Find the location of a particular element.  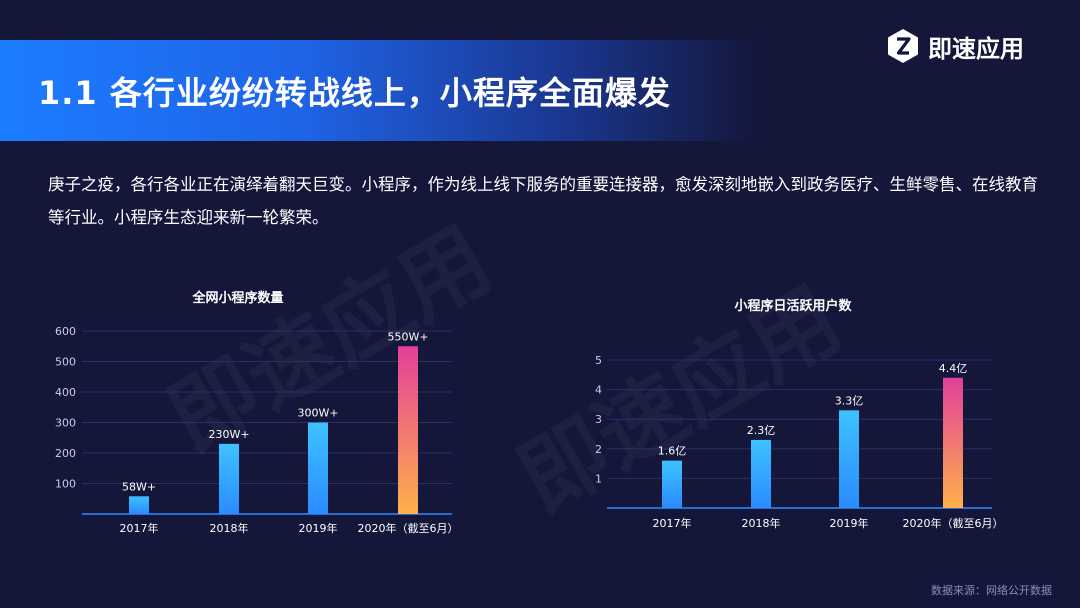

title-banner is located at coordinates (380, 90).